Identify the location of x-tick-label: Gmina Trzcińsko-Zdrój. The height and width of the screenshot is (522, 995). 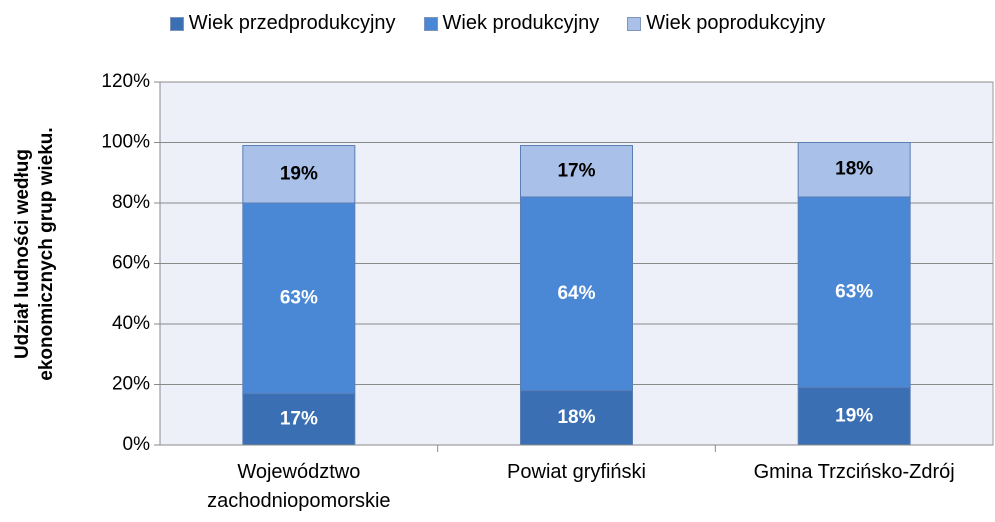
(854, 472).